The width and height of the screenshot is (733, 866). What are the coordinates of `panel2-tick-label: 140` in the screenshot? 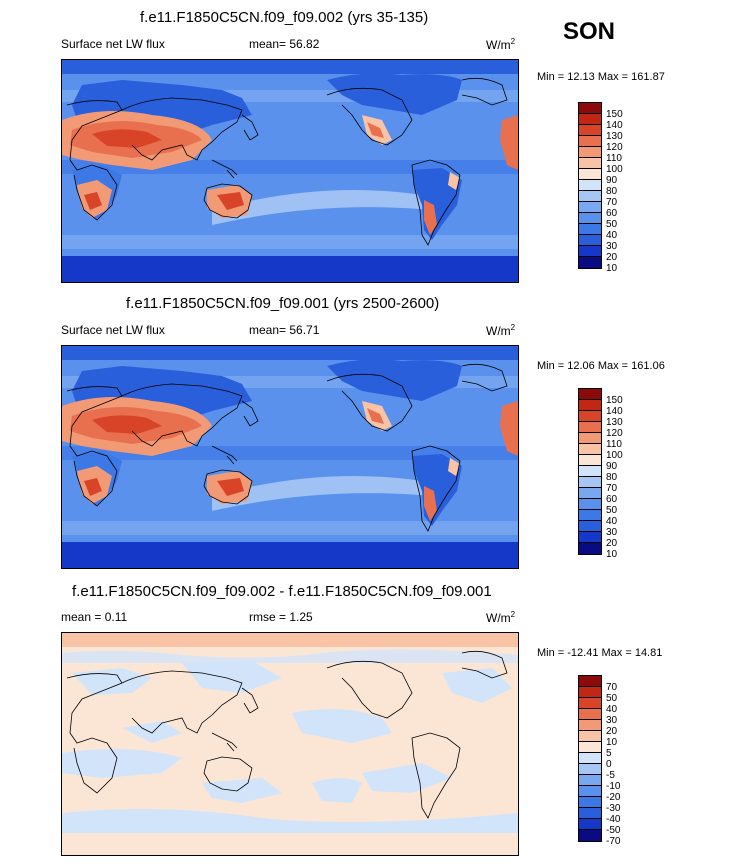 It's located at (614, 411).